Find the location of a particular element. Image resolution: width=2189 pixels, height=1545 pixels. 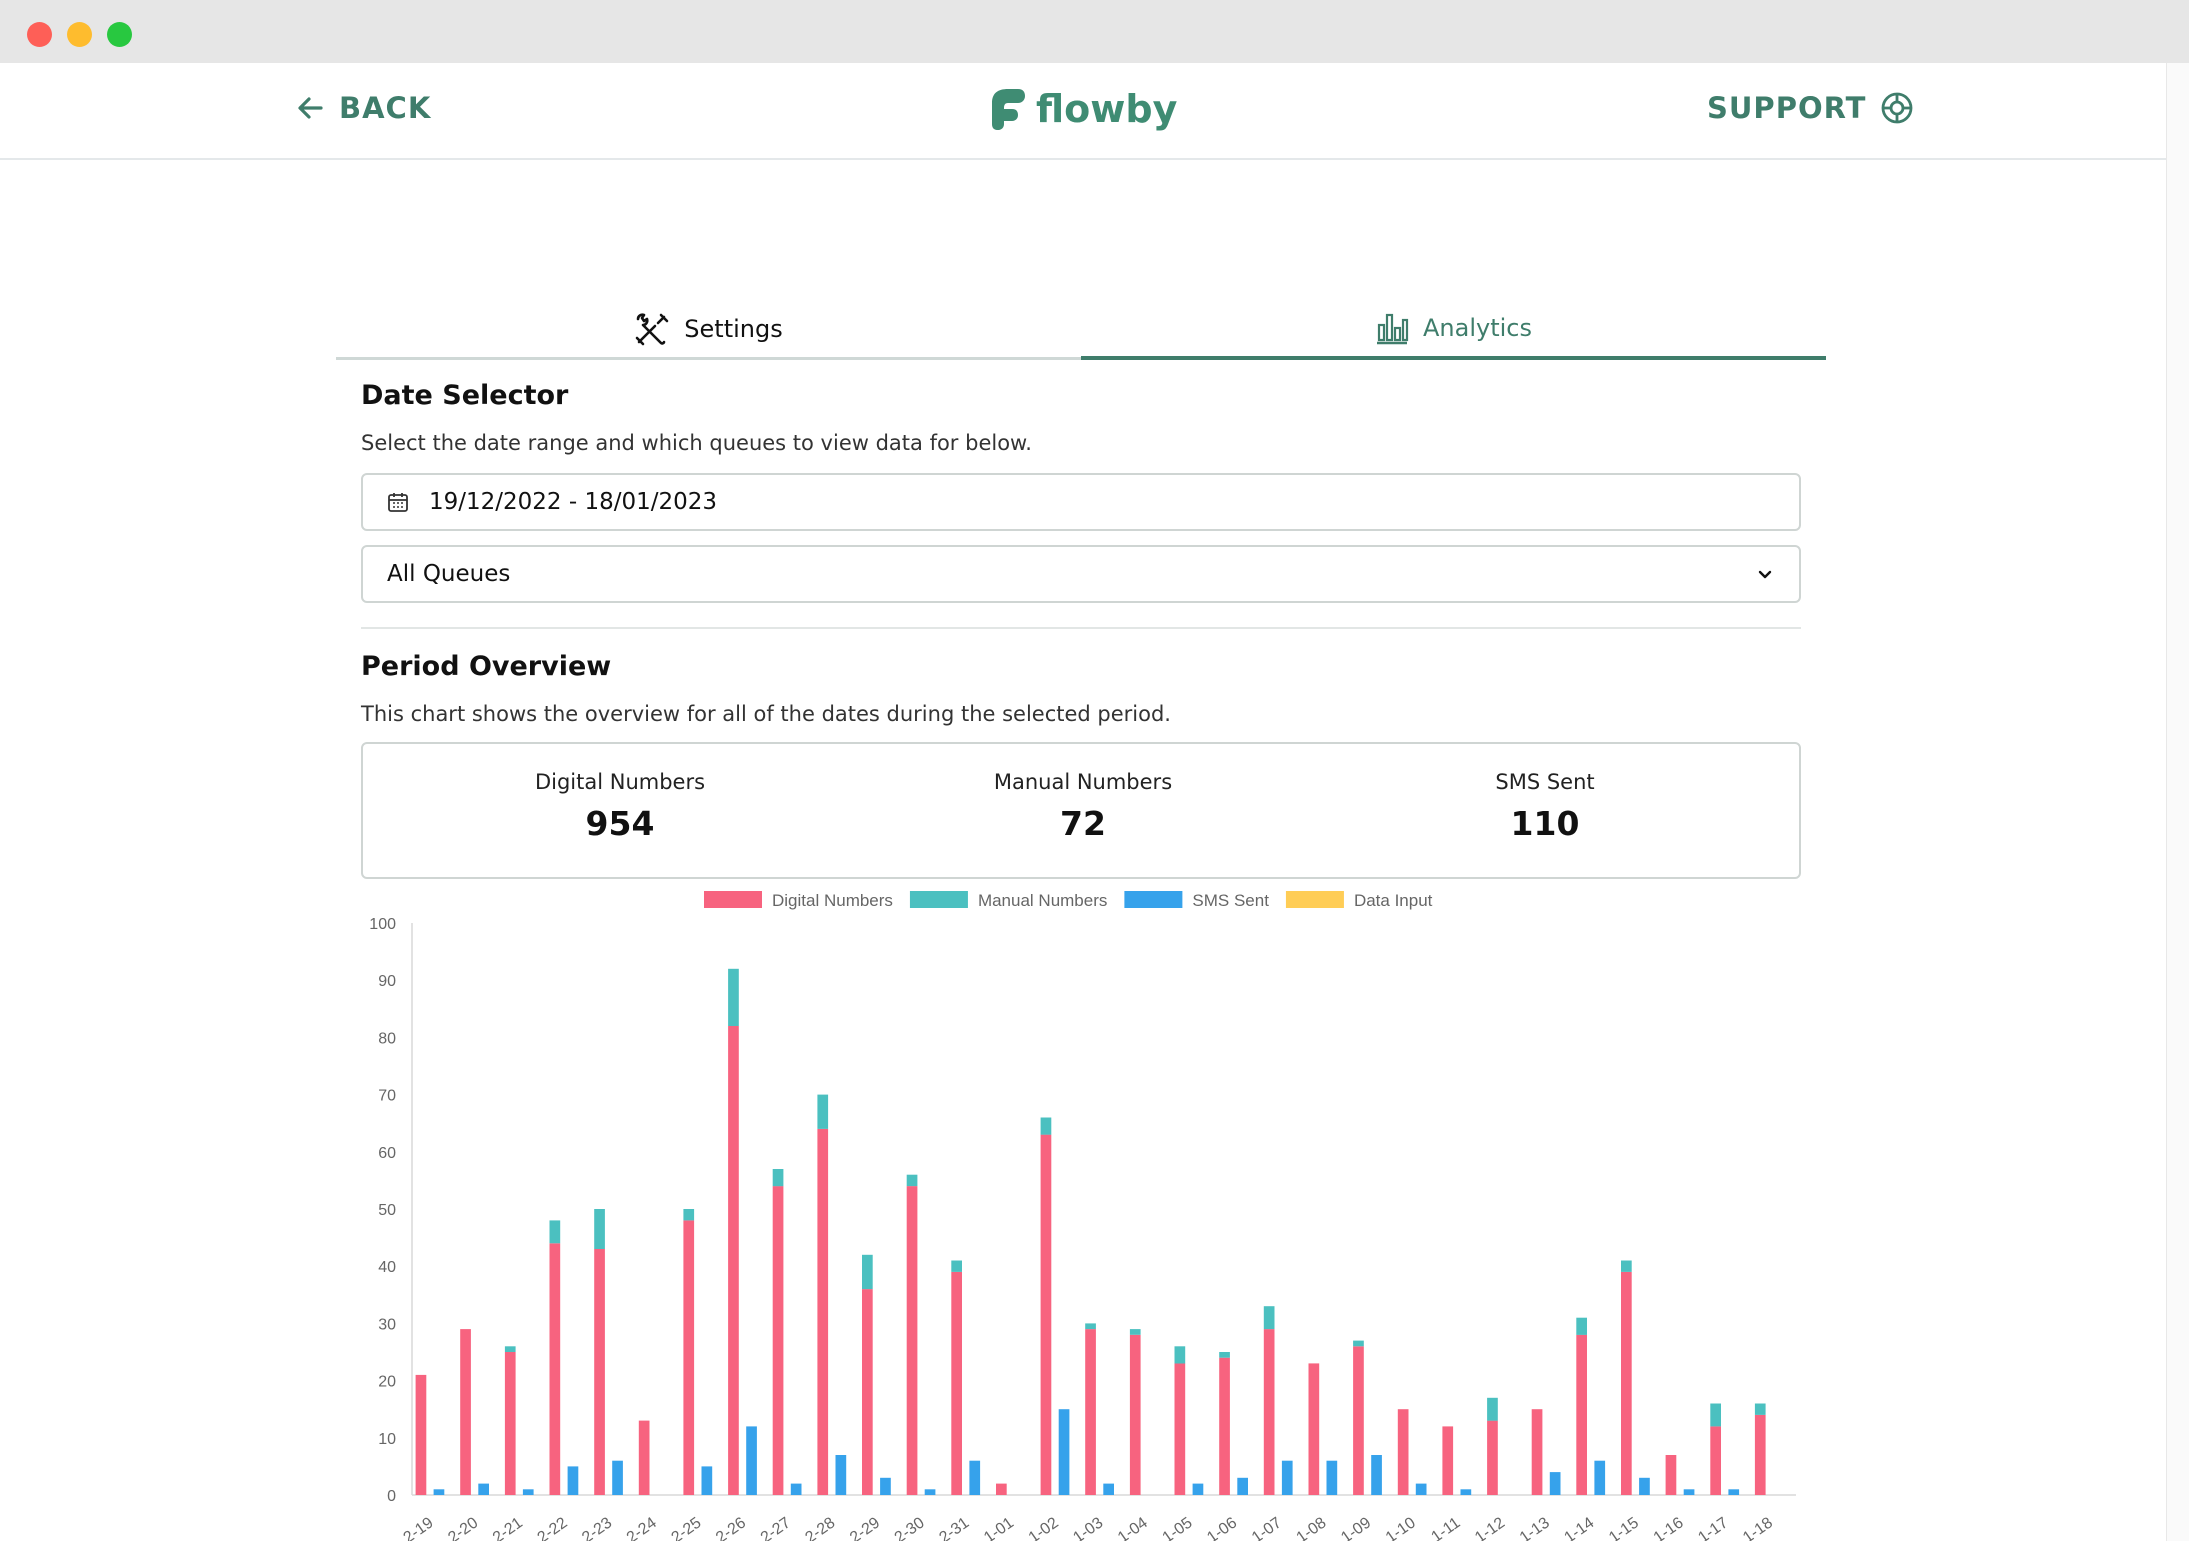

x-tick-label: 1-10 is located at coordinates (1401, 1527).